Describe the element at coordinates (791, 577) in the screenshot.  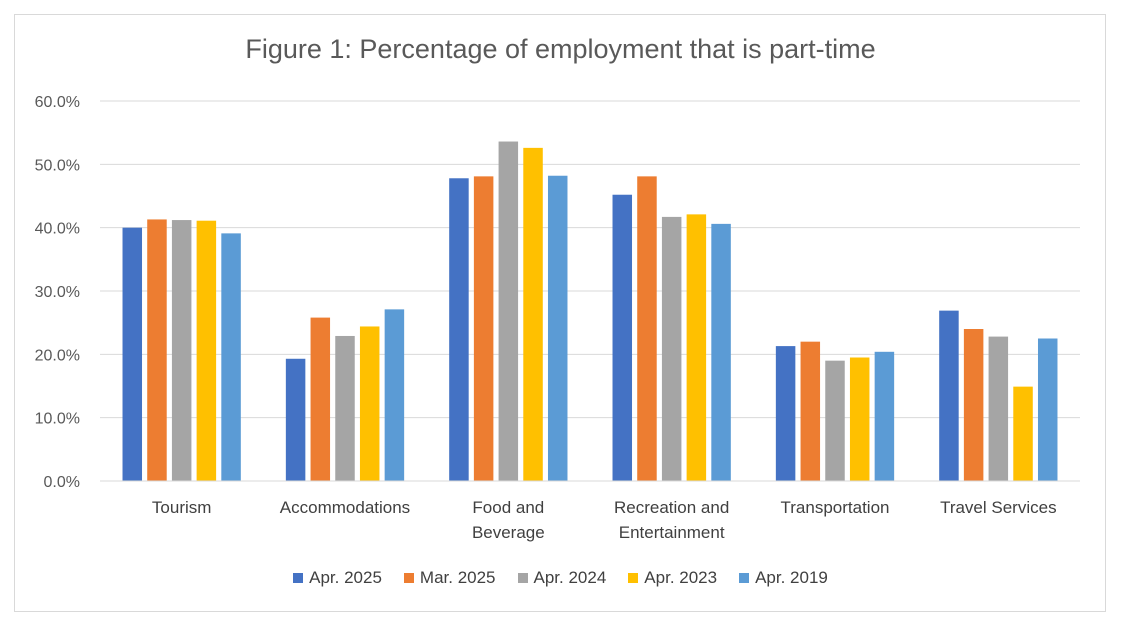
I see `legend-label: Apr. 2019` at that location.